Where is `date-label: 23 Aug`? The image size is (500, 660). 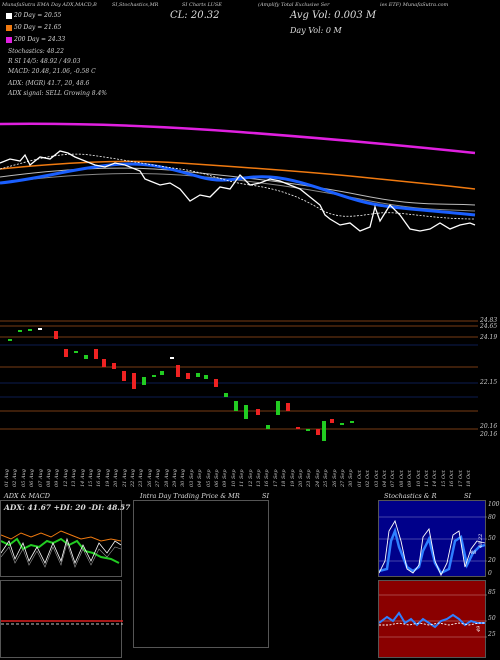 date-label: 23 Aug is located at coordinates (141, 478).